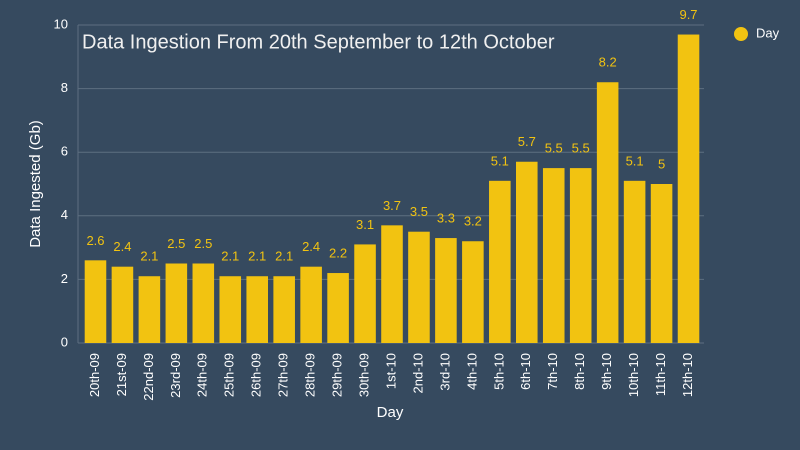 This screenshot has height=450, width=800. I want to click on x-tick-label: 11th-10, so click(660, 374).